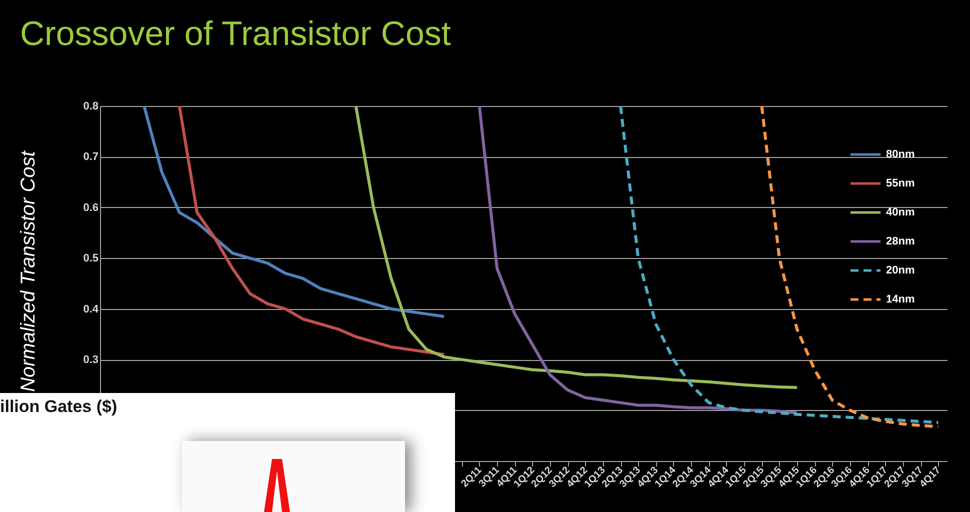 The height and width of the screenshot is (512, 970). I want to click on legend-label: 40nm, so click(900, 212).